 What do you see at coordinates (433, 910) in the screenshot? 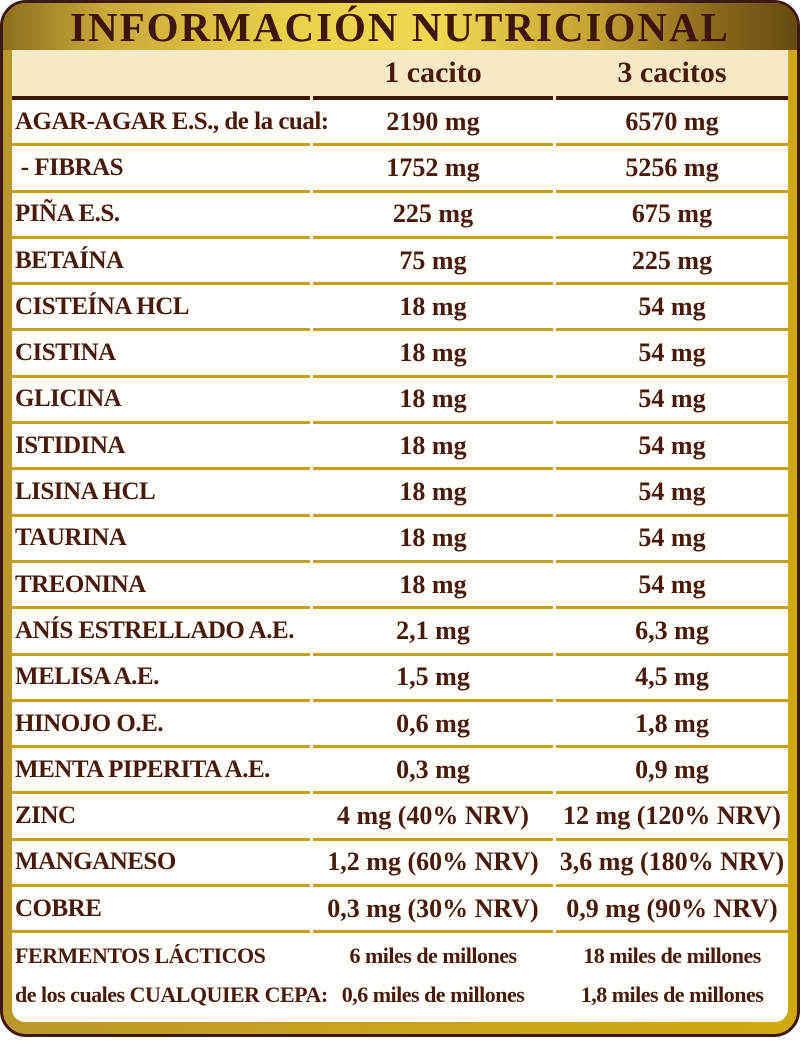
I see `row-value-1-cacito: 0,3 mg (30% NRV)` at bounding box center [433, 910].